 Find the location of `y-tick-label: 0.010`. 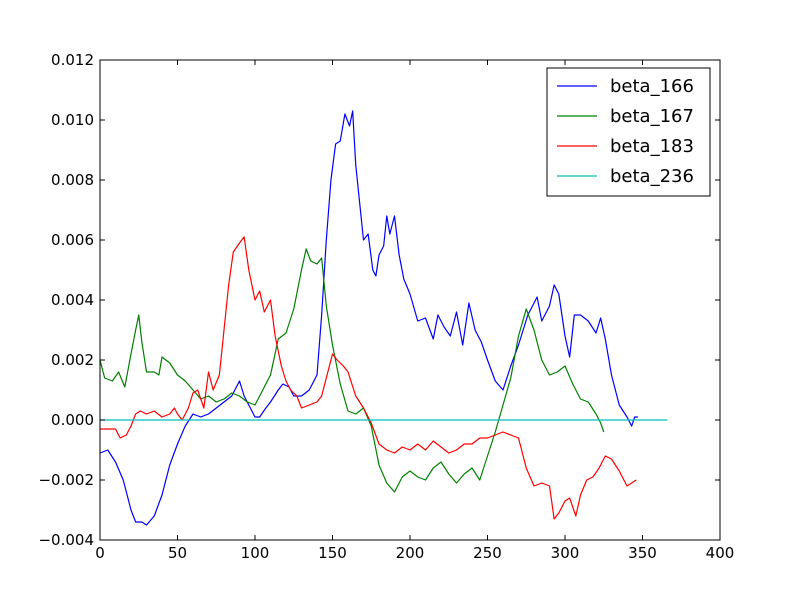

y-tick-label: 0.010 is located at coordinates (72, 120).